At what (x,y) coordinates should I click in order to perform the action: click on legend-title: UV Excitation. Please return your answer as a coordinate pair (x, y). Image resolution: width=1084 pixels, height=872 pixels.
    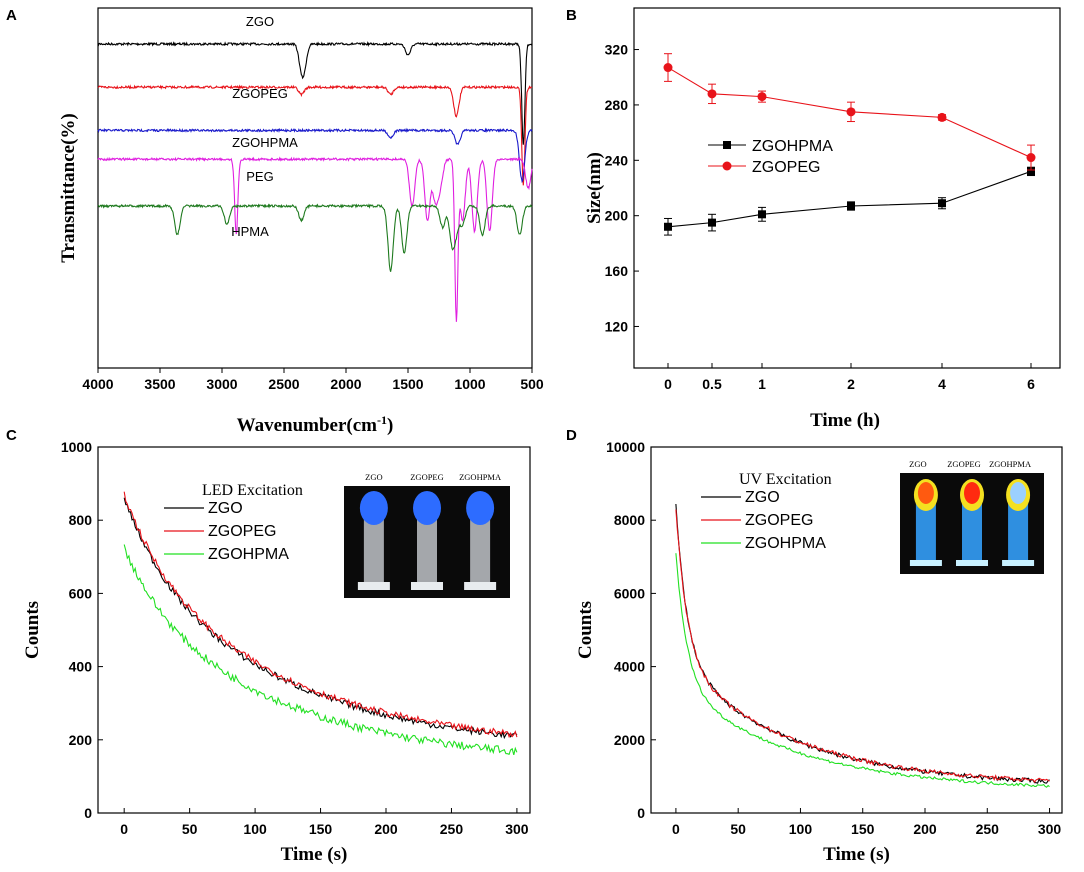
    Looking at the image, I should click on (785, 479).